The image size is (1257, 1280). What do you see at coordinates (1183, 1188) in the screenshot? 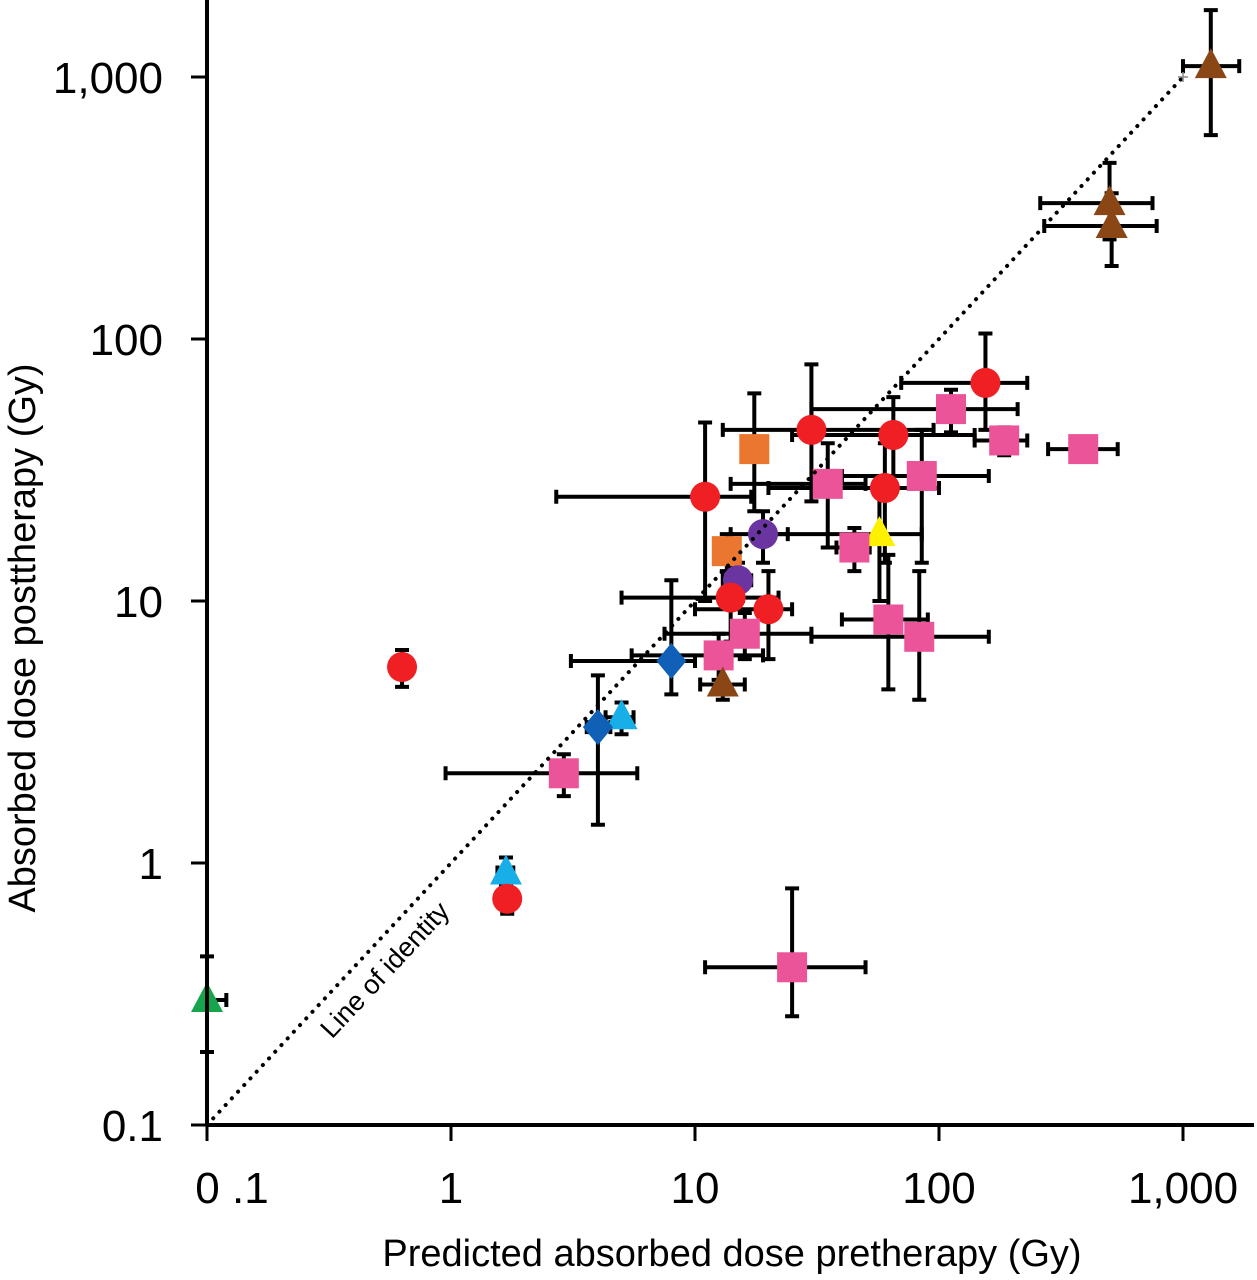
I see `x-tick-label: 1,000` at bounding box center [1183, 1188].